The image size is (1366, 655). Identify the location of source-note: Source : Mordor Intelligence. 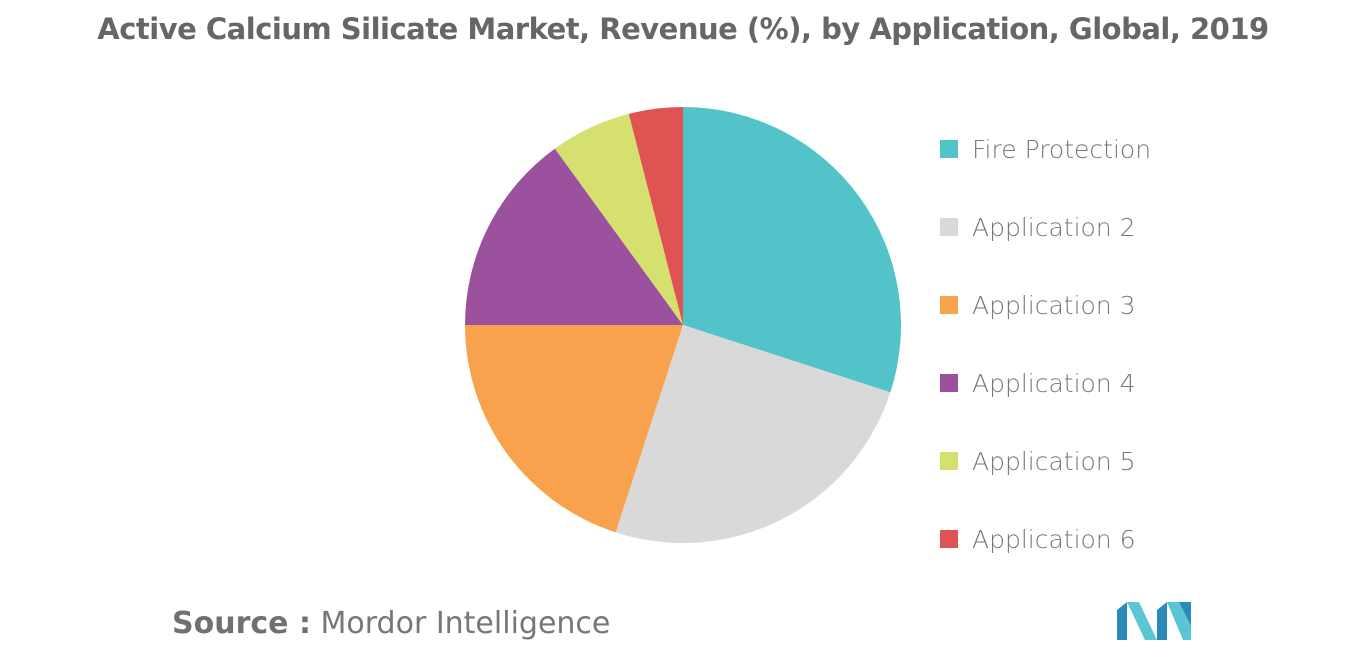
(391, 623).